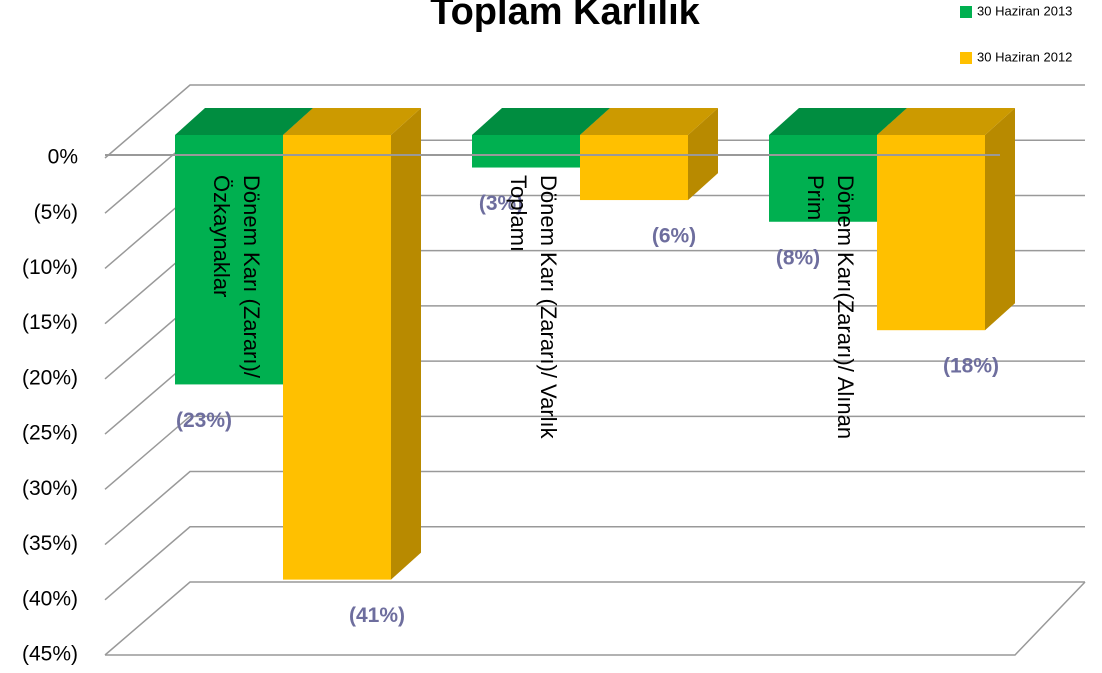  Describe the element at coordinates (50, 377) in the screenshot. I see `y-tick-label: (20%)` at that location.